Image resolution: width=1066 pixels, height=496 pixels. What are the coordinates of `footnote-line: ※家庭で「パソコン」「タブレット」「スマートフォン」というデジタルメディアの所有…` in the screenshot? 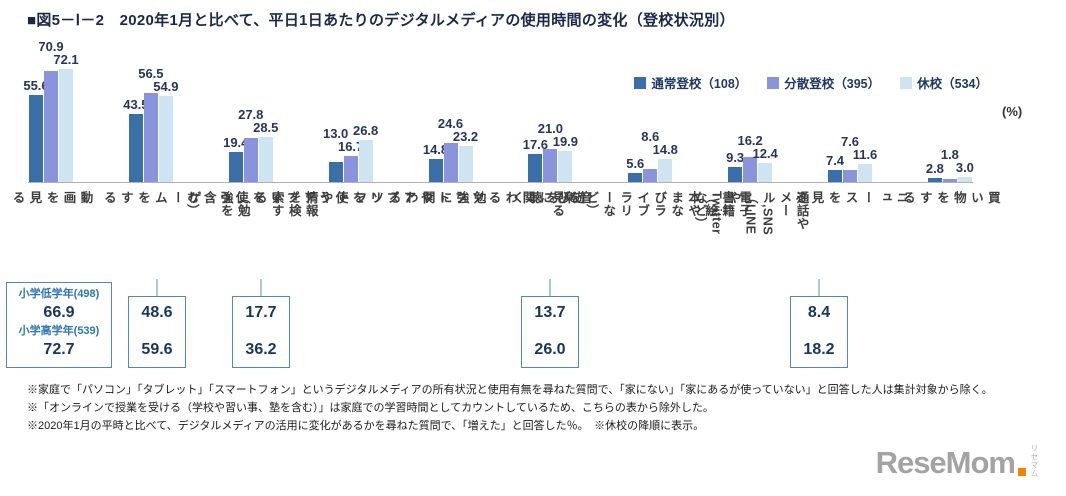 It's located at (510, 390).